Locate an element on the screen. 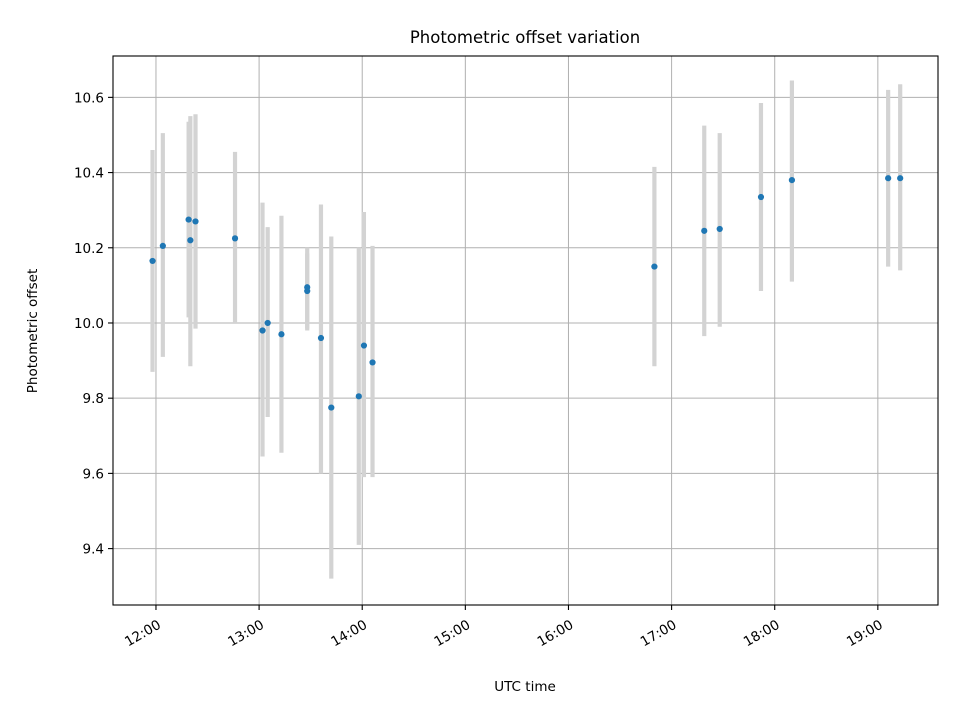  chart-title: Photometric offset variation is located at coordinates (525, 37).